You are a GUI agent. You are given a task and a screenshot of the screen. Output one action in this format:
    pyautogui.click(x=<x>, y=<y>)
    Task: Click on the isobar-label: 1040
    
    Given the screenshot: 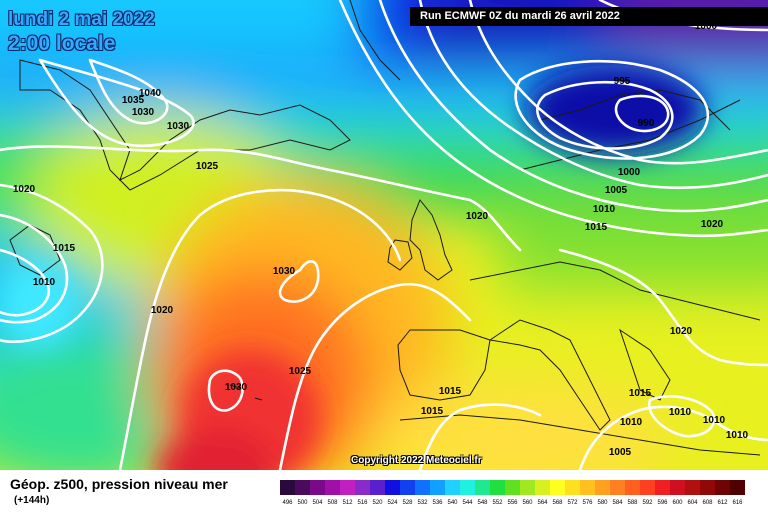 What is the action you would take?
    pyautogui.click(x=150, y=93)
    